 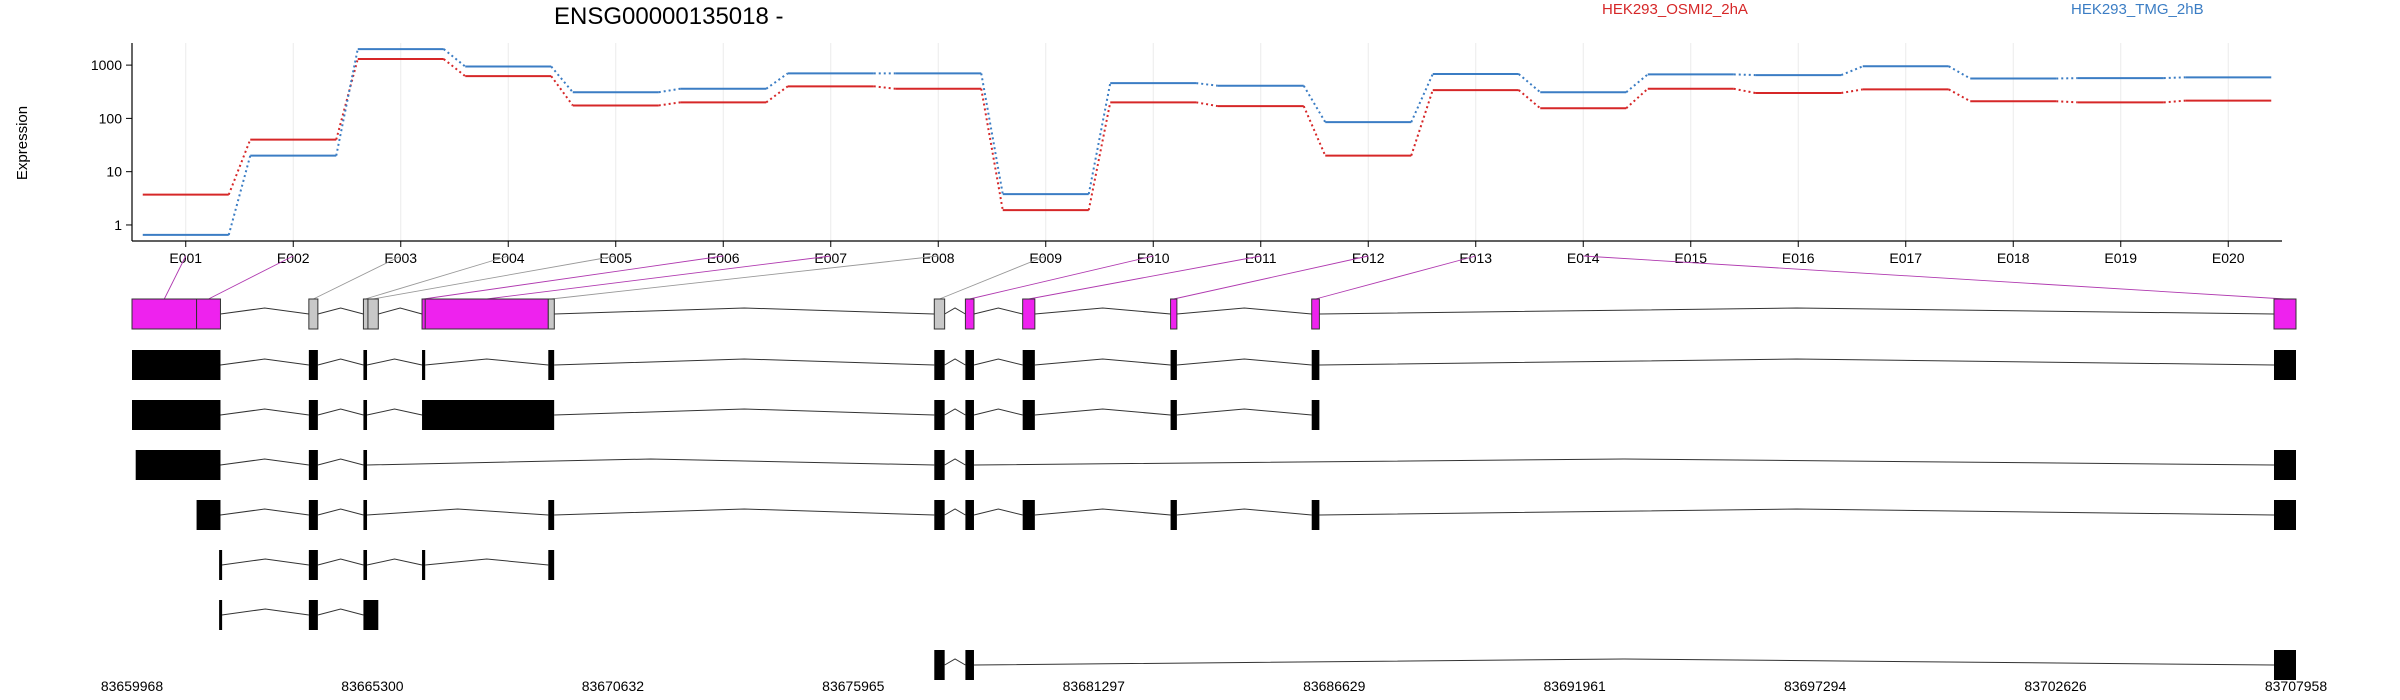 What do you see at coordinates (938, 258) in the screenshot?
I see `x-tick-label: E008` at bounding box center [938, 258].